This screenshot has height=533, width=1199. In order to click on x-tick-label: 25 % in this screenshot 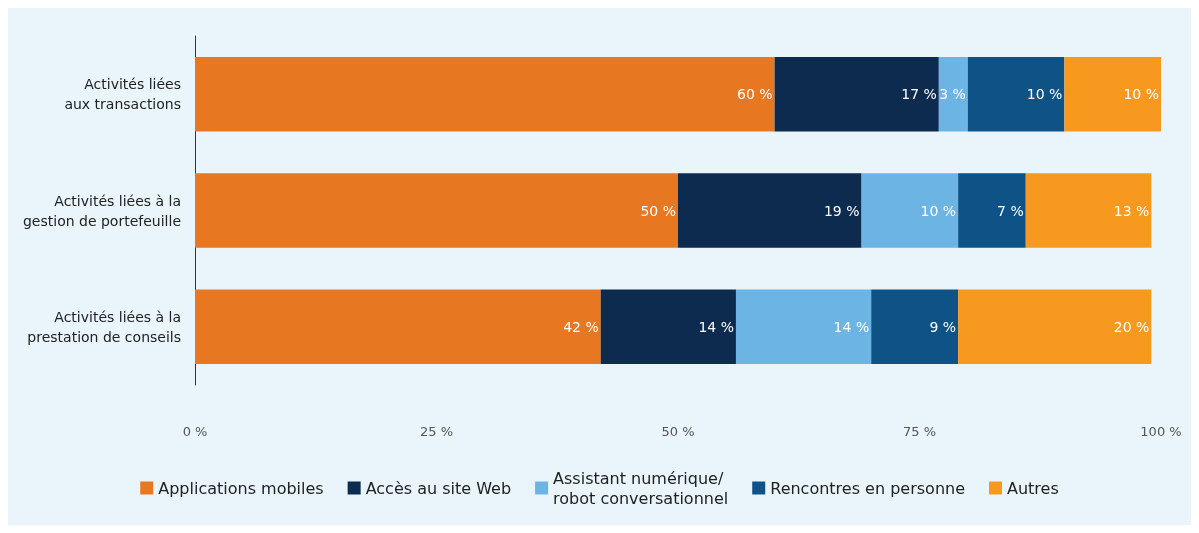, I will do `click(436, 431)`.